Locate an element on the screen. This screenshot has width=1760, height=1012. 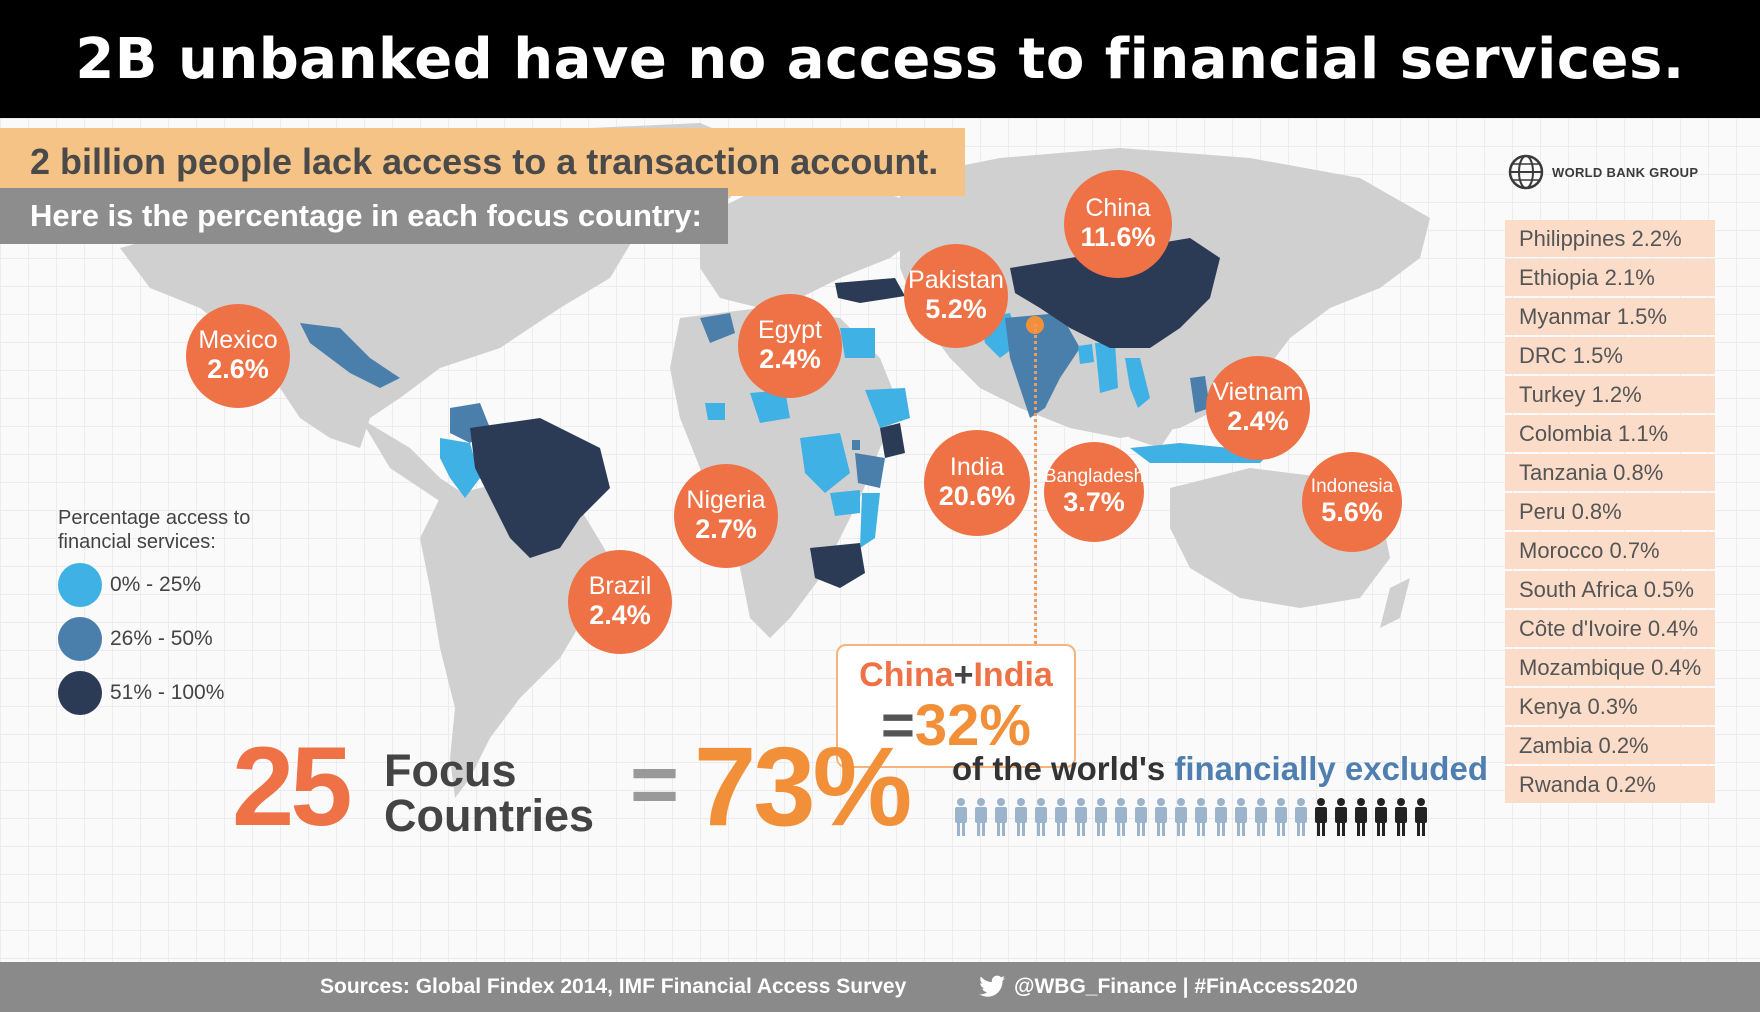
bubble-percent: 2.7% is located at coordinates (726, 528).